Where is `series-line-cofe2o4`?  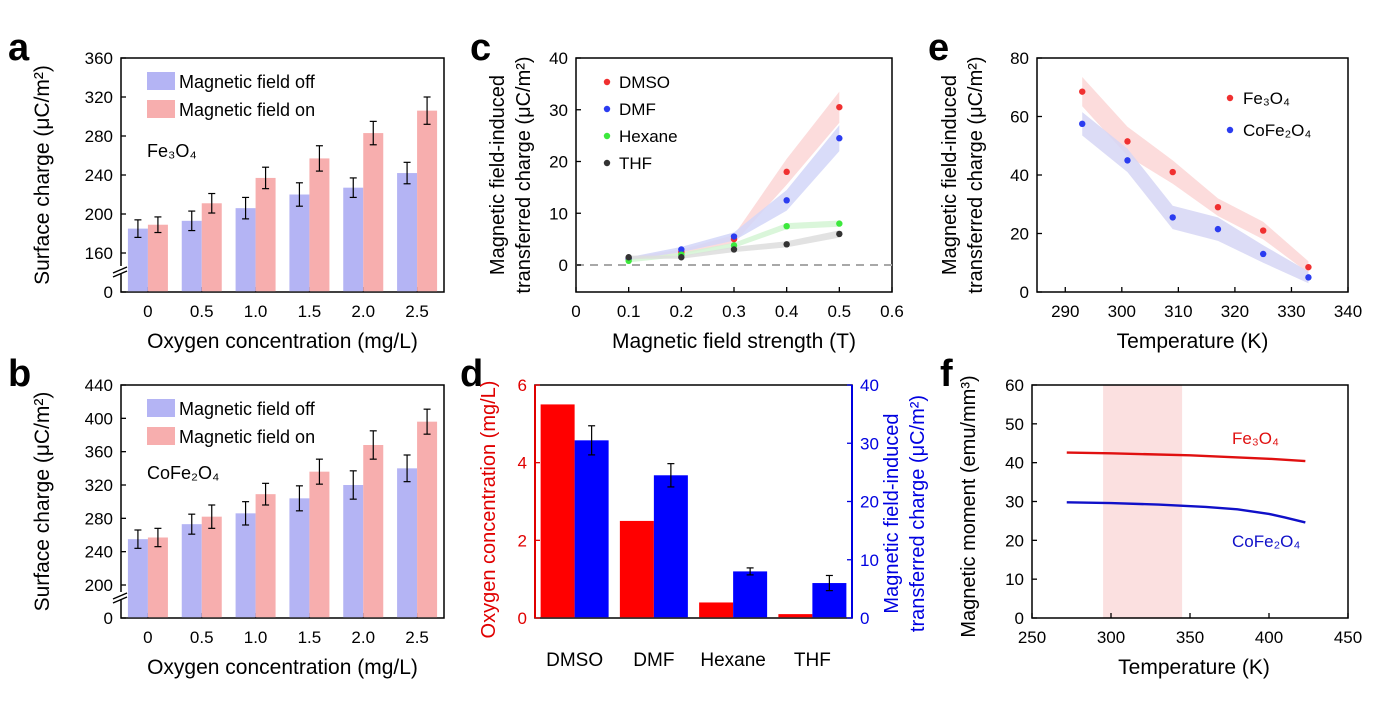 series-line-cofe2o4 is located at coordinates (1186, 512).